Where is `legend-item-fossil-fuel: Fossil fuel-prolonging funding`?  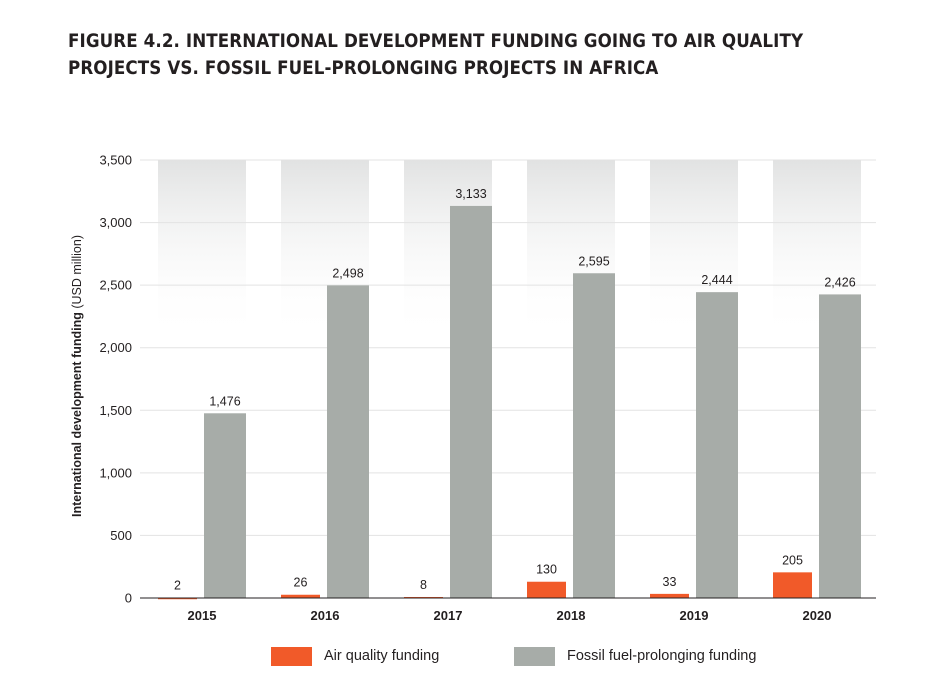 legend-item-fossil-fuel: Fossil fuel-prolonging funding is located at coordinates (635, 656).